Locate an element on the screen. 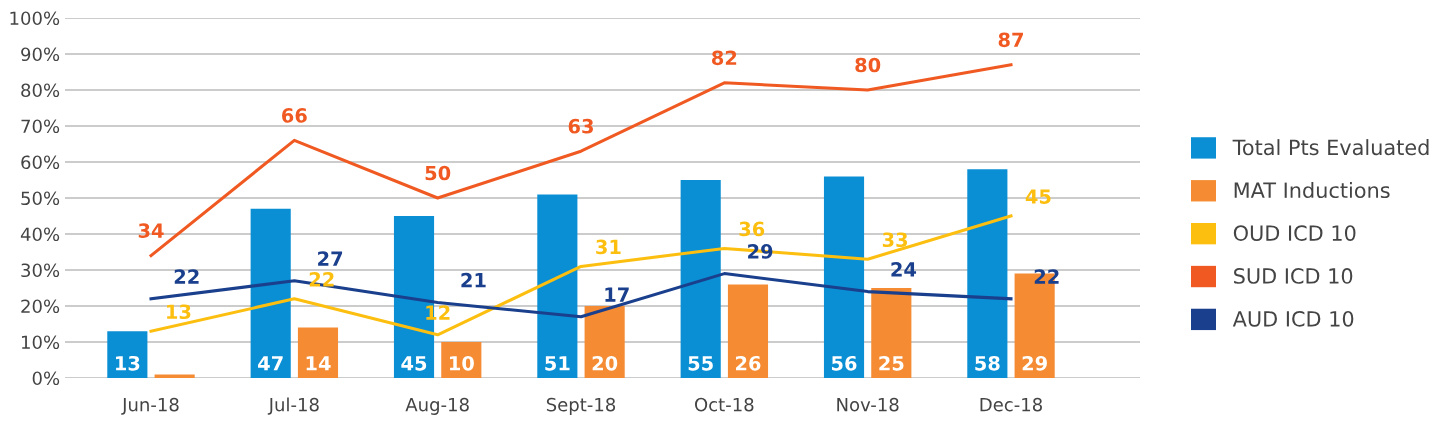 This screenshot has width=1445, height=432. data-label: 82 is located at coordinates (724, 58).